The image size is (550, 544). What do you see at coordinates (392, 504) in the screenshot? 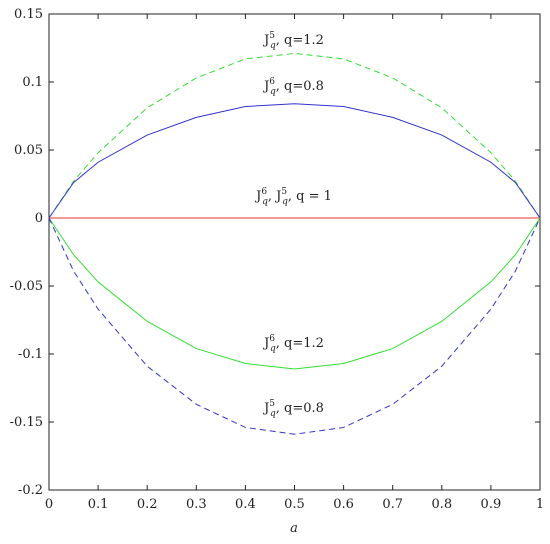
I see `x-tick-label: 0.7` at bounding box center [392, 504].